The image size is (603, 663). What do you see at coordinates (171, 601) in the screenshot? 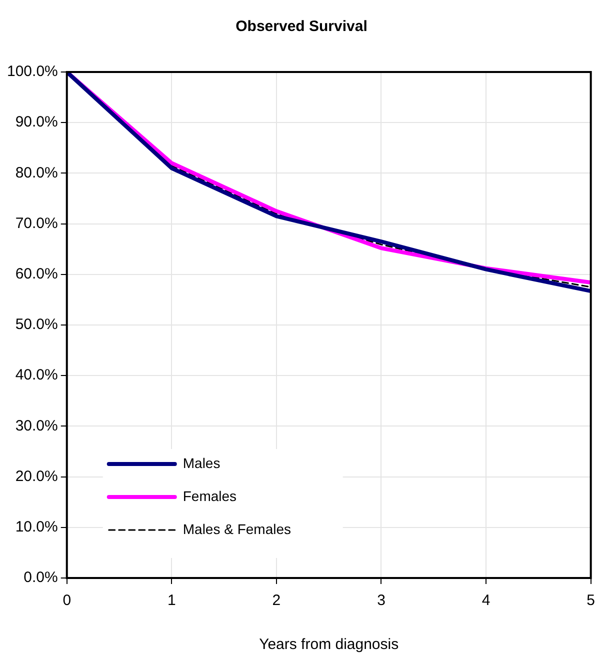
I see `x-tick-label: 1` at bounding box center [171, 601].